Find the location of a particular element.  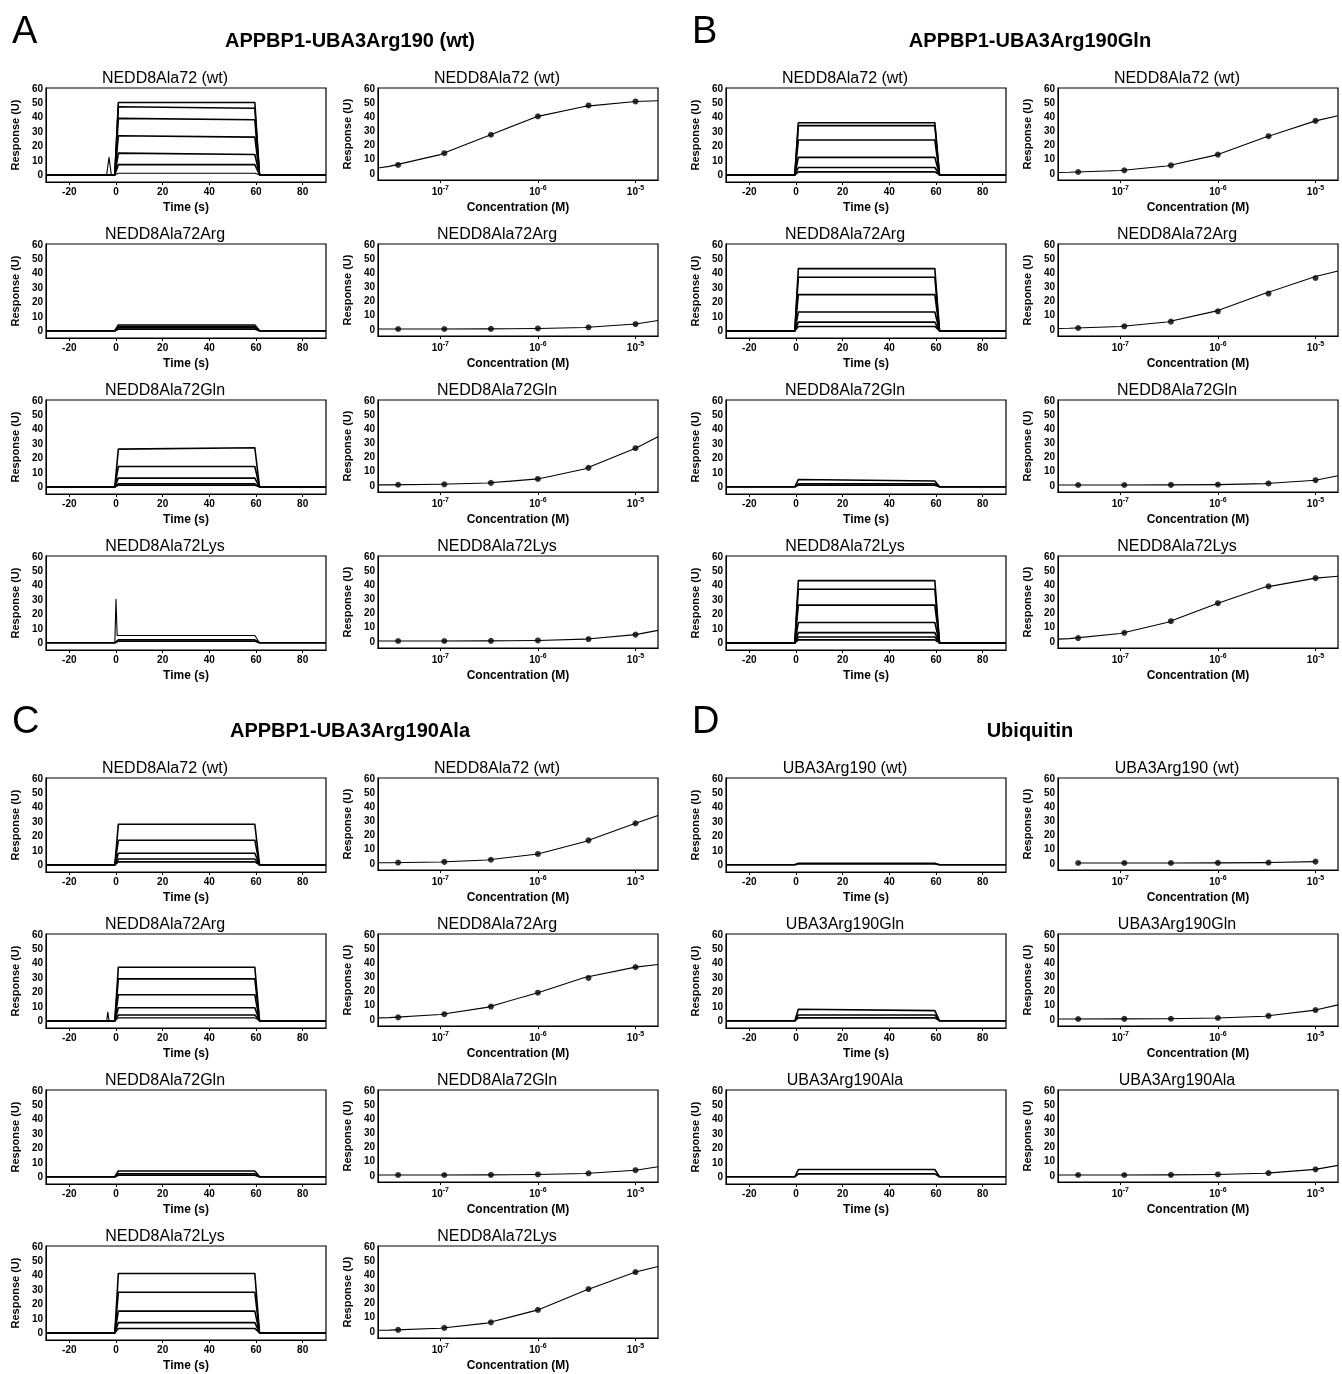

chart-title: NEDD8Ala72Arg is located at coordinates (497, 233).